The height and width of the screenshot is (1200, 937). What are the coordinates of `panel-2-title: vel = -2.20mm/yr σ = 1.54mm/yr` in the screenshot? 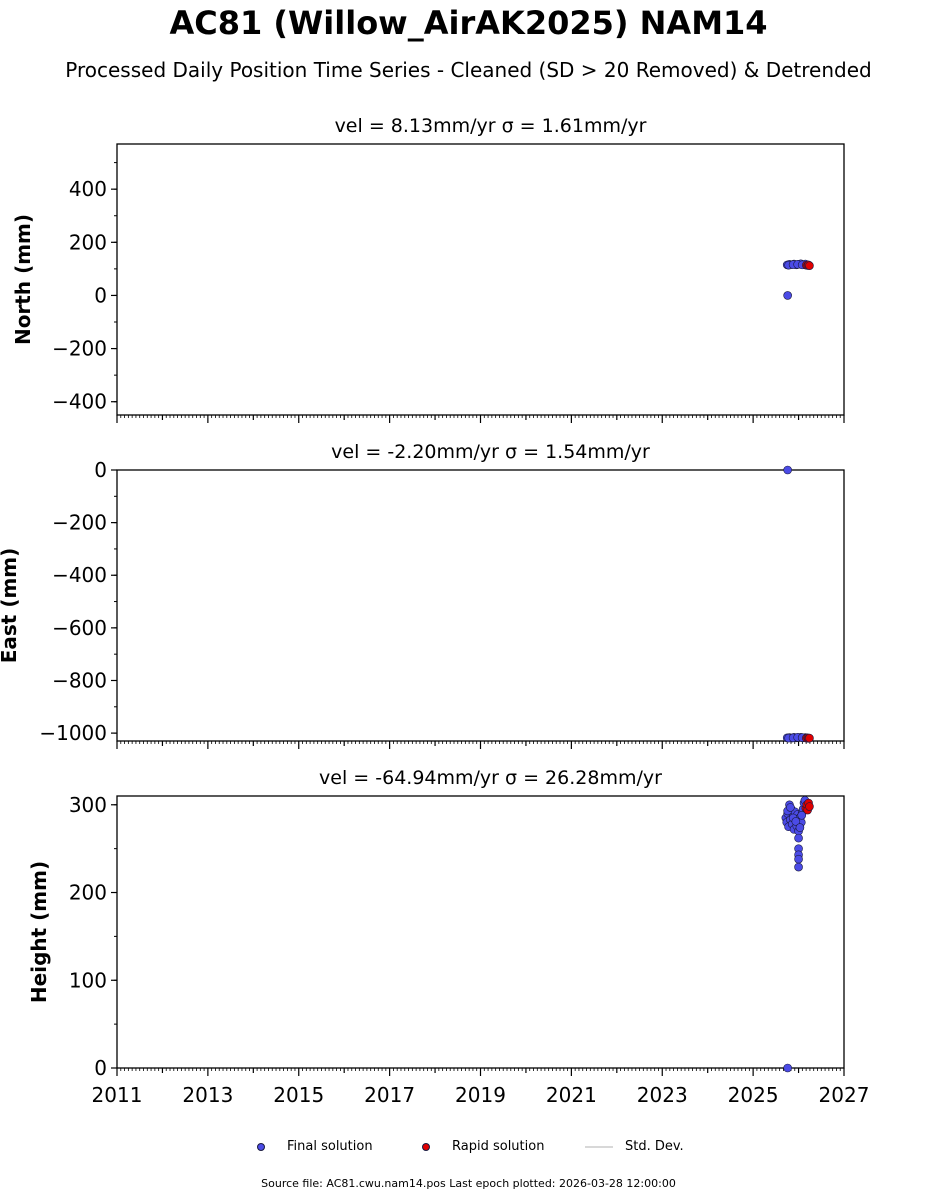 It's located at (490, 452).